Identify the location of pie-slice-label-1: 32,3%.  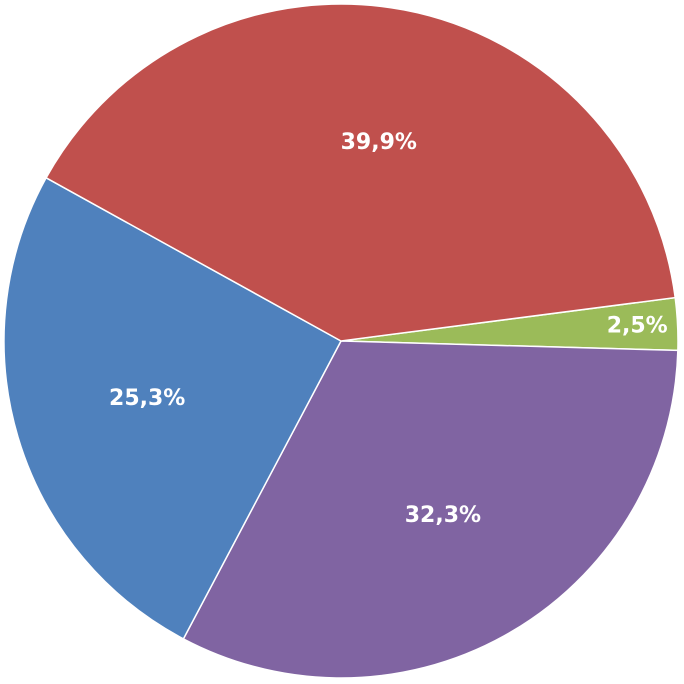
(443, 515).